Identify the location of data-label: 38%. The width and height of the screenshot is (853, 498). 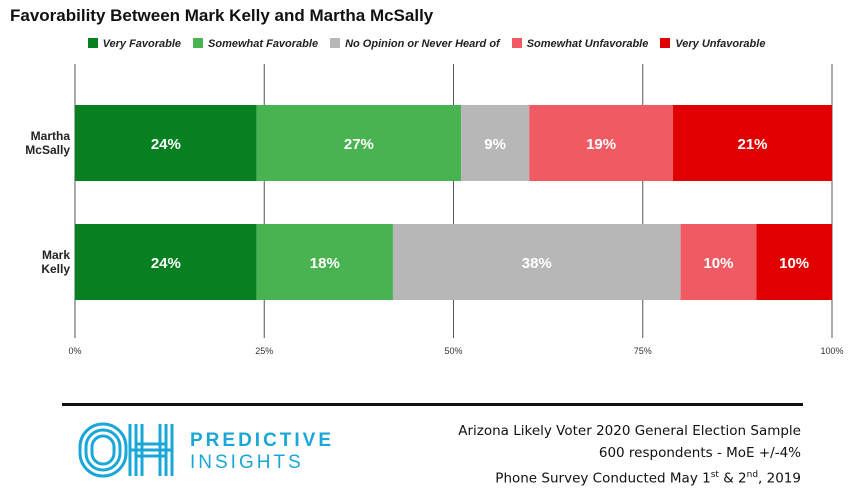
(537, 263).